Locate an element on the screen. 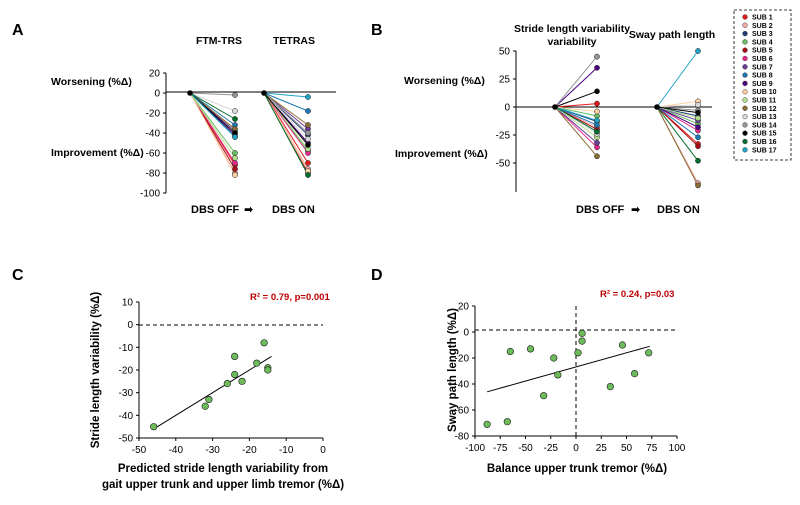 The image size is (800, 505). panel-label-b: B is located at coordinates (377, 30).